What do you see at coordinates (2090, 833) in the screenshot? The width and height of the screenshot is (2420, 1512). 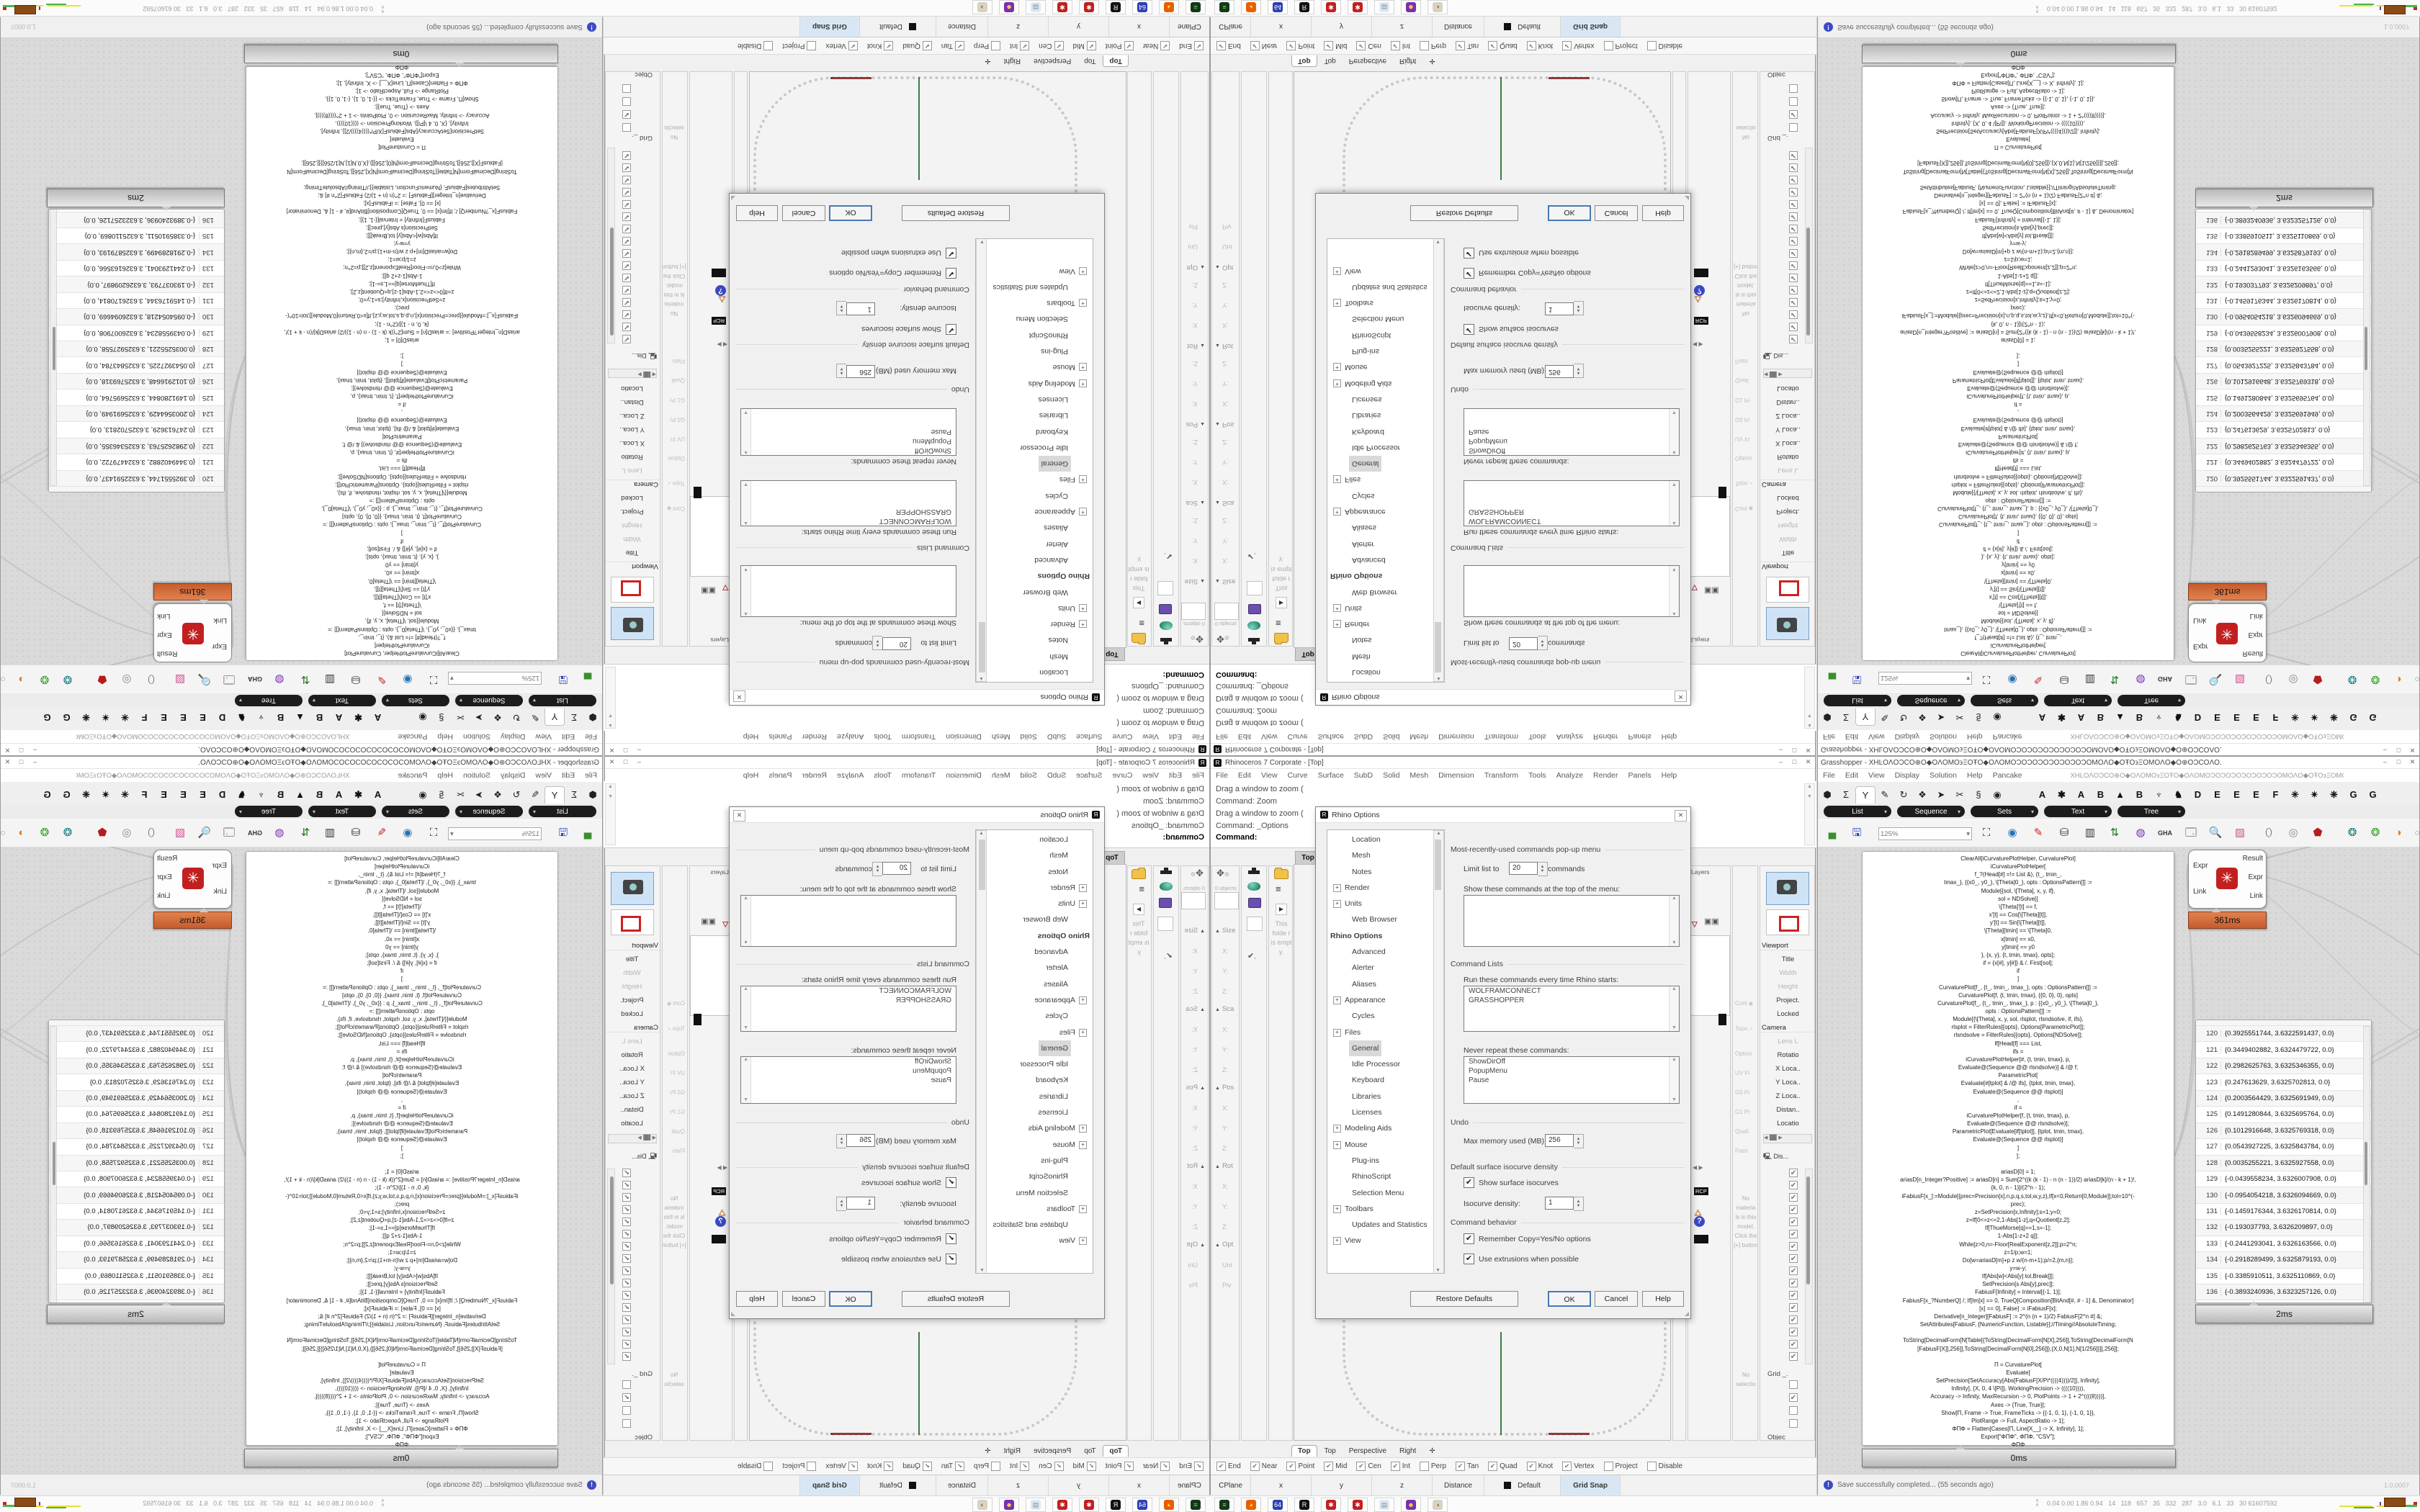 I see `speaker-icon: ▥` at bounding box center [2090, 833].